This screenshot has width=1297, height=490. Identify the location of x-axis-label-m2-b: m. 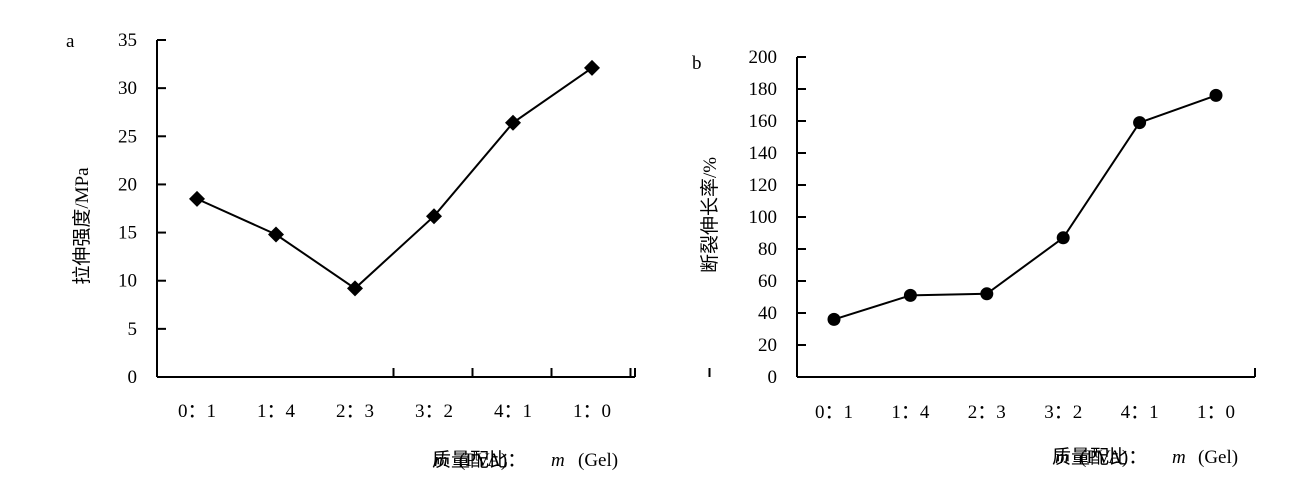
(1179, 457).